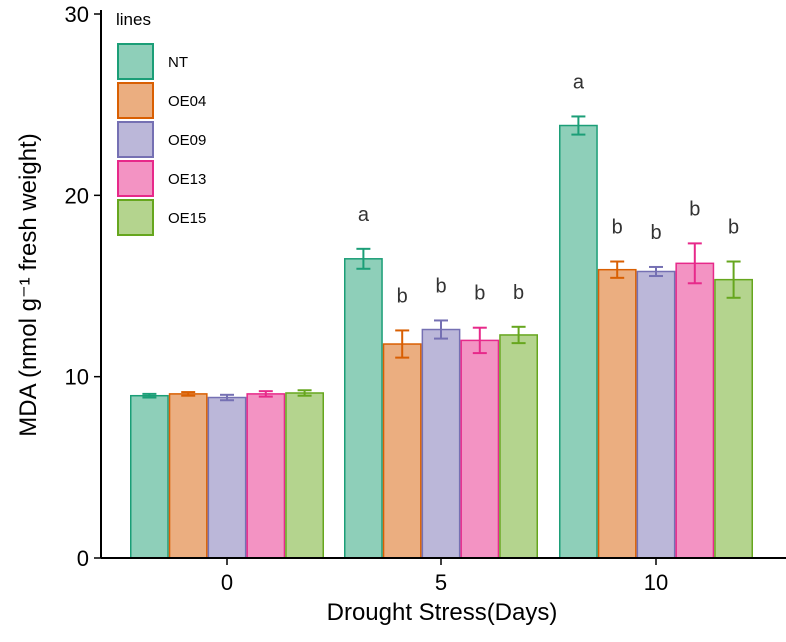  What do you see at coordinates (227, 582) in the screenshot?
I see `x-tick-label: 0` at bounding box center [227, 582].